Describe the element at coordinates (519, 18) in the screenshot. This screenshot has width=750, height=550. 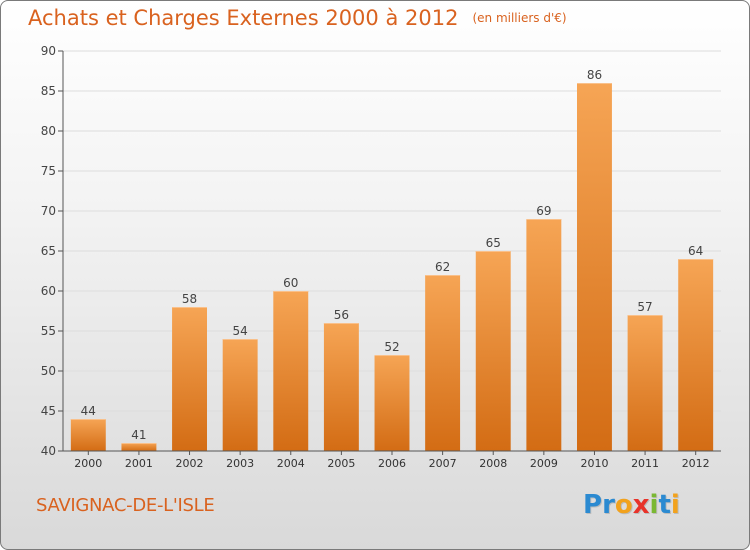
I see `chart-subtitle: (en milliers d'€)` at that location.